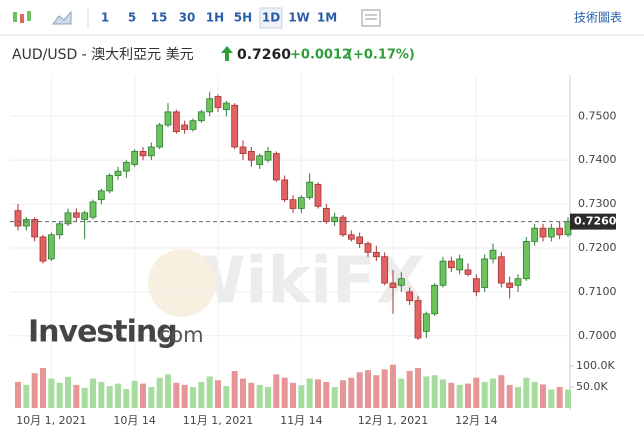 The width and height of the screenshot is (644, 433). What do you see at coordinates (381, 55) in the screenshot?
I see `change-pct: (+0.17%)` at bounding box center [381, 55].